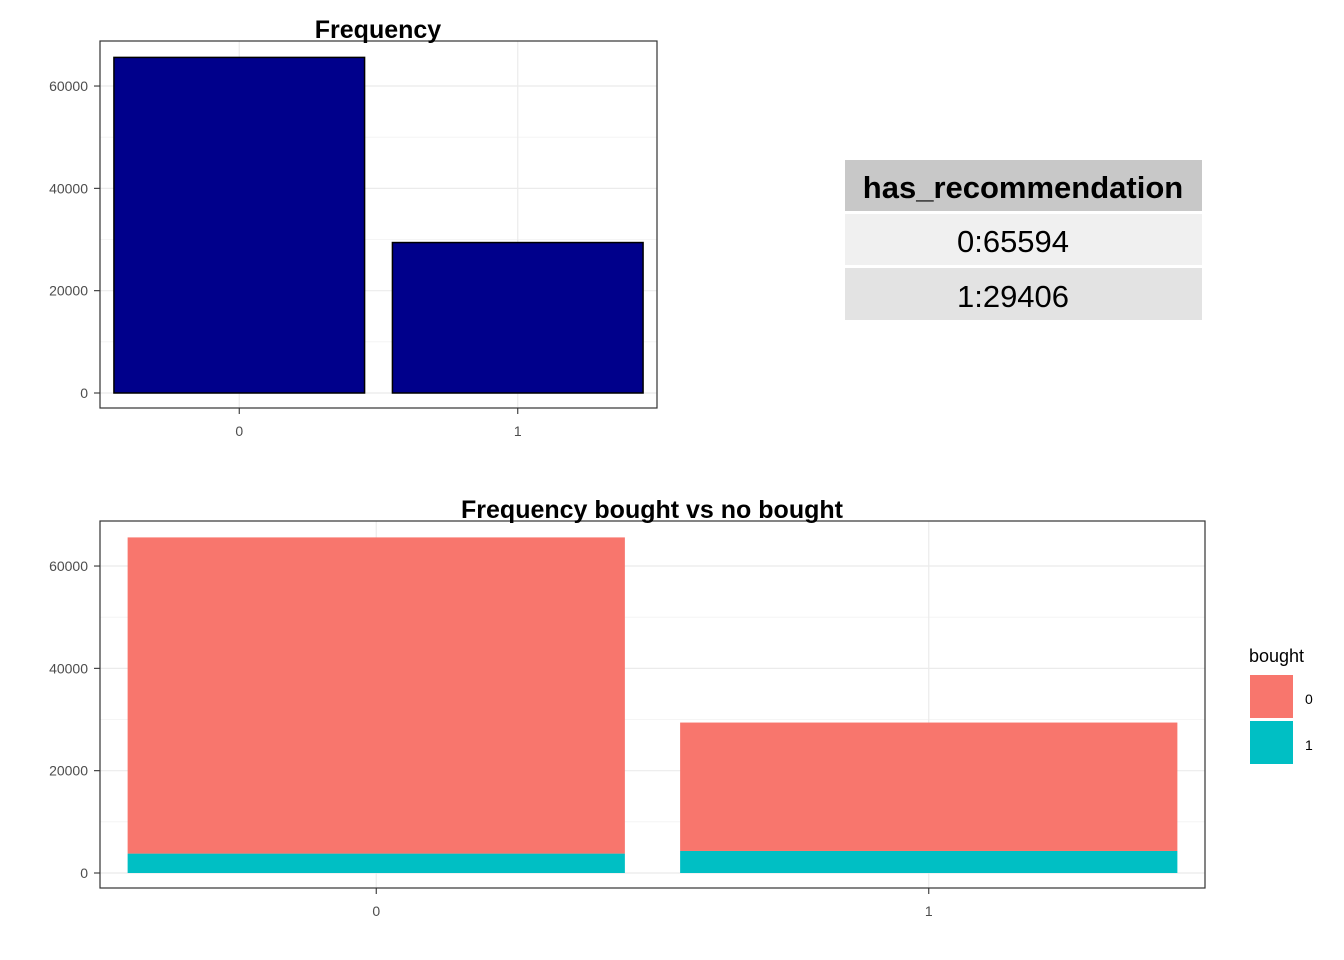  What do you see at coordinates (1276, 656) in the screenshot?
I see `legend-title: bought` at bounding box center [1276, 656].